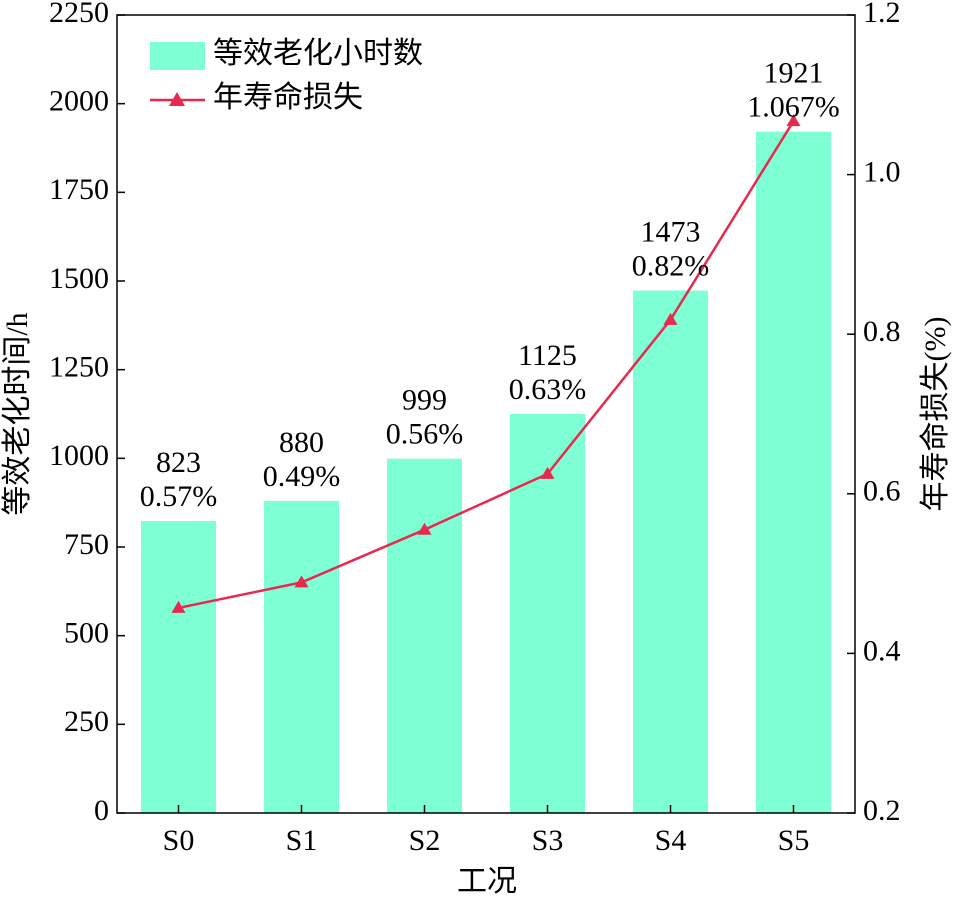 The width and height of the screenshot is (959, 903). I want to click on y-tick-label: 500, so click(86, 633).